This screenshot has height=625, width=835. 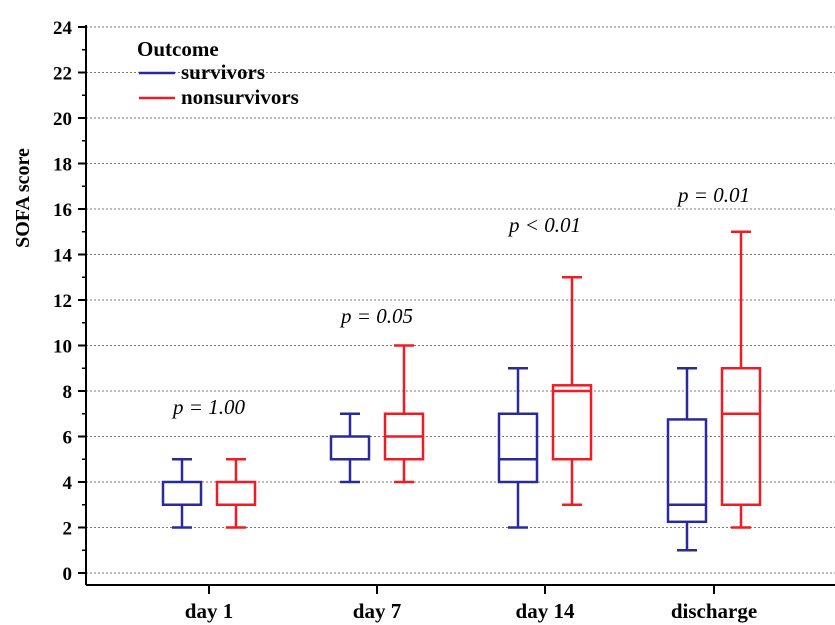 What do you see at coordinates (545, 611) in the screenshot?
I see `x-category-label: day 14` at bounding box center [545, 611].